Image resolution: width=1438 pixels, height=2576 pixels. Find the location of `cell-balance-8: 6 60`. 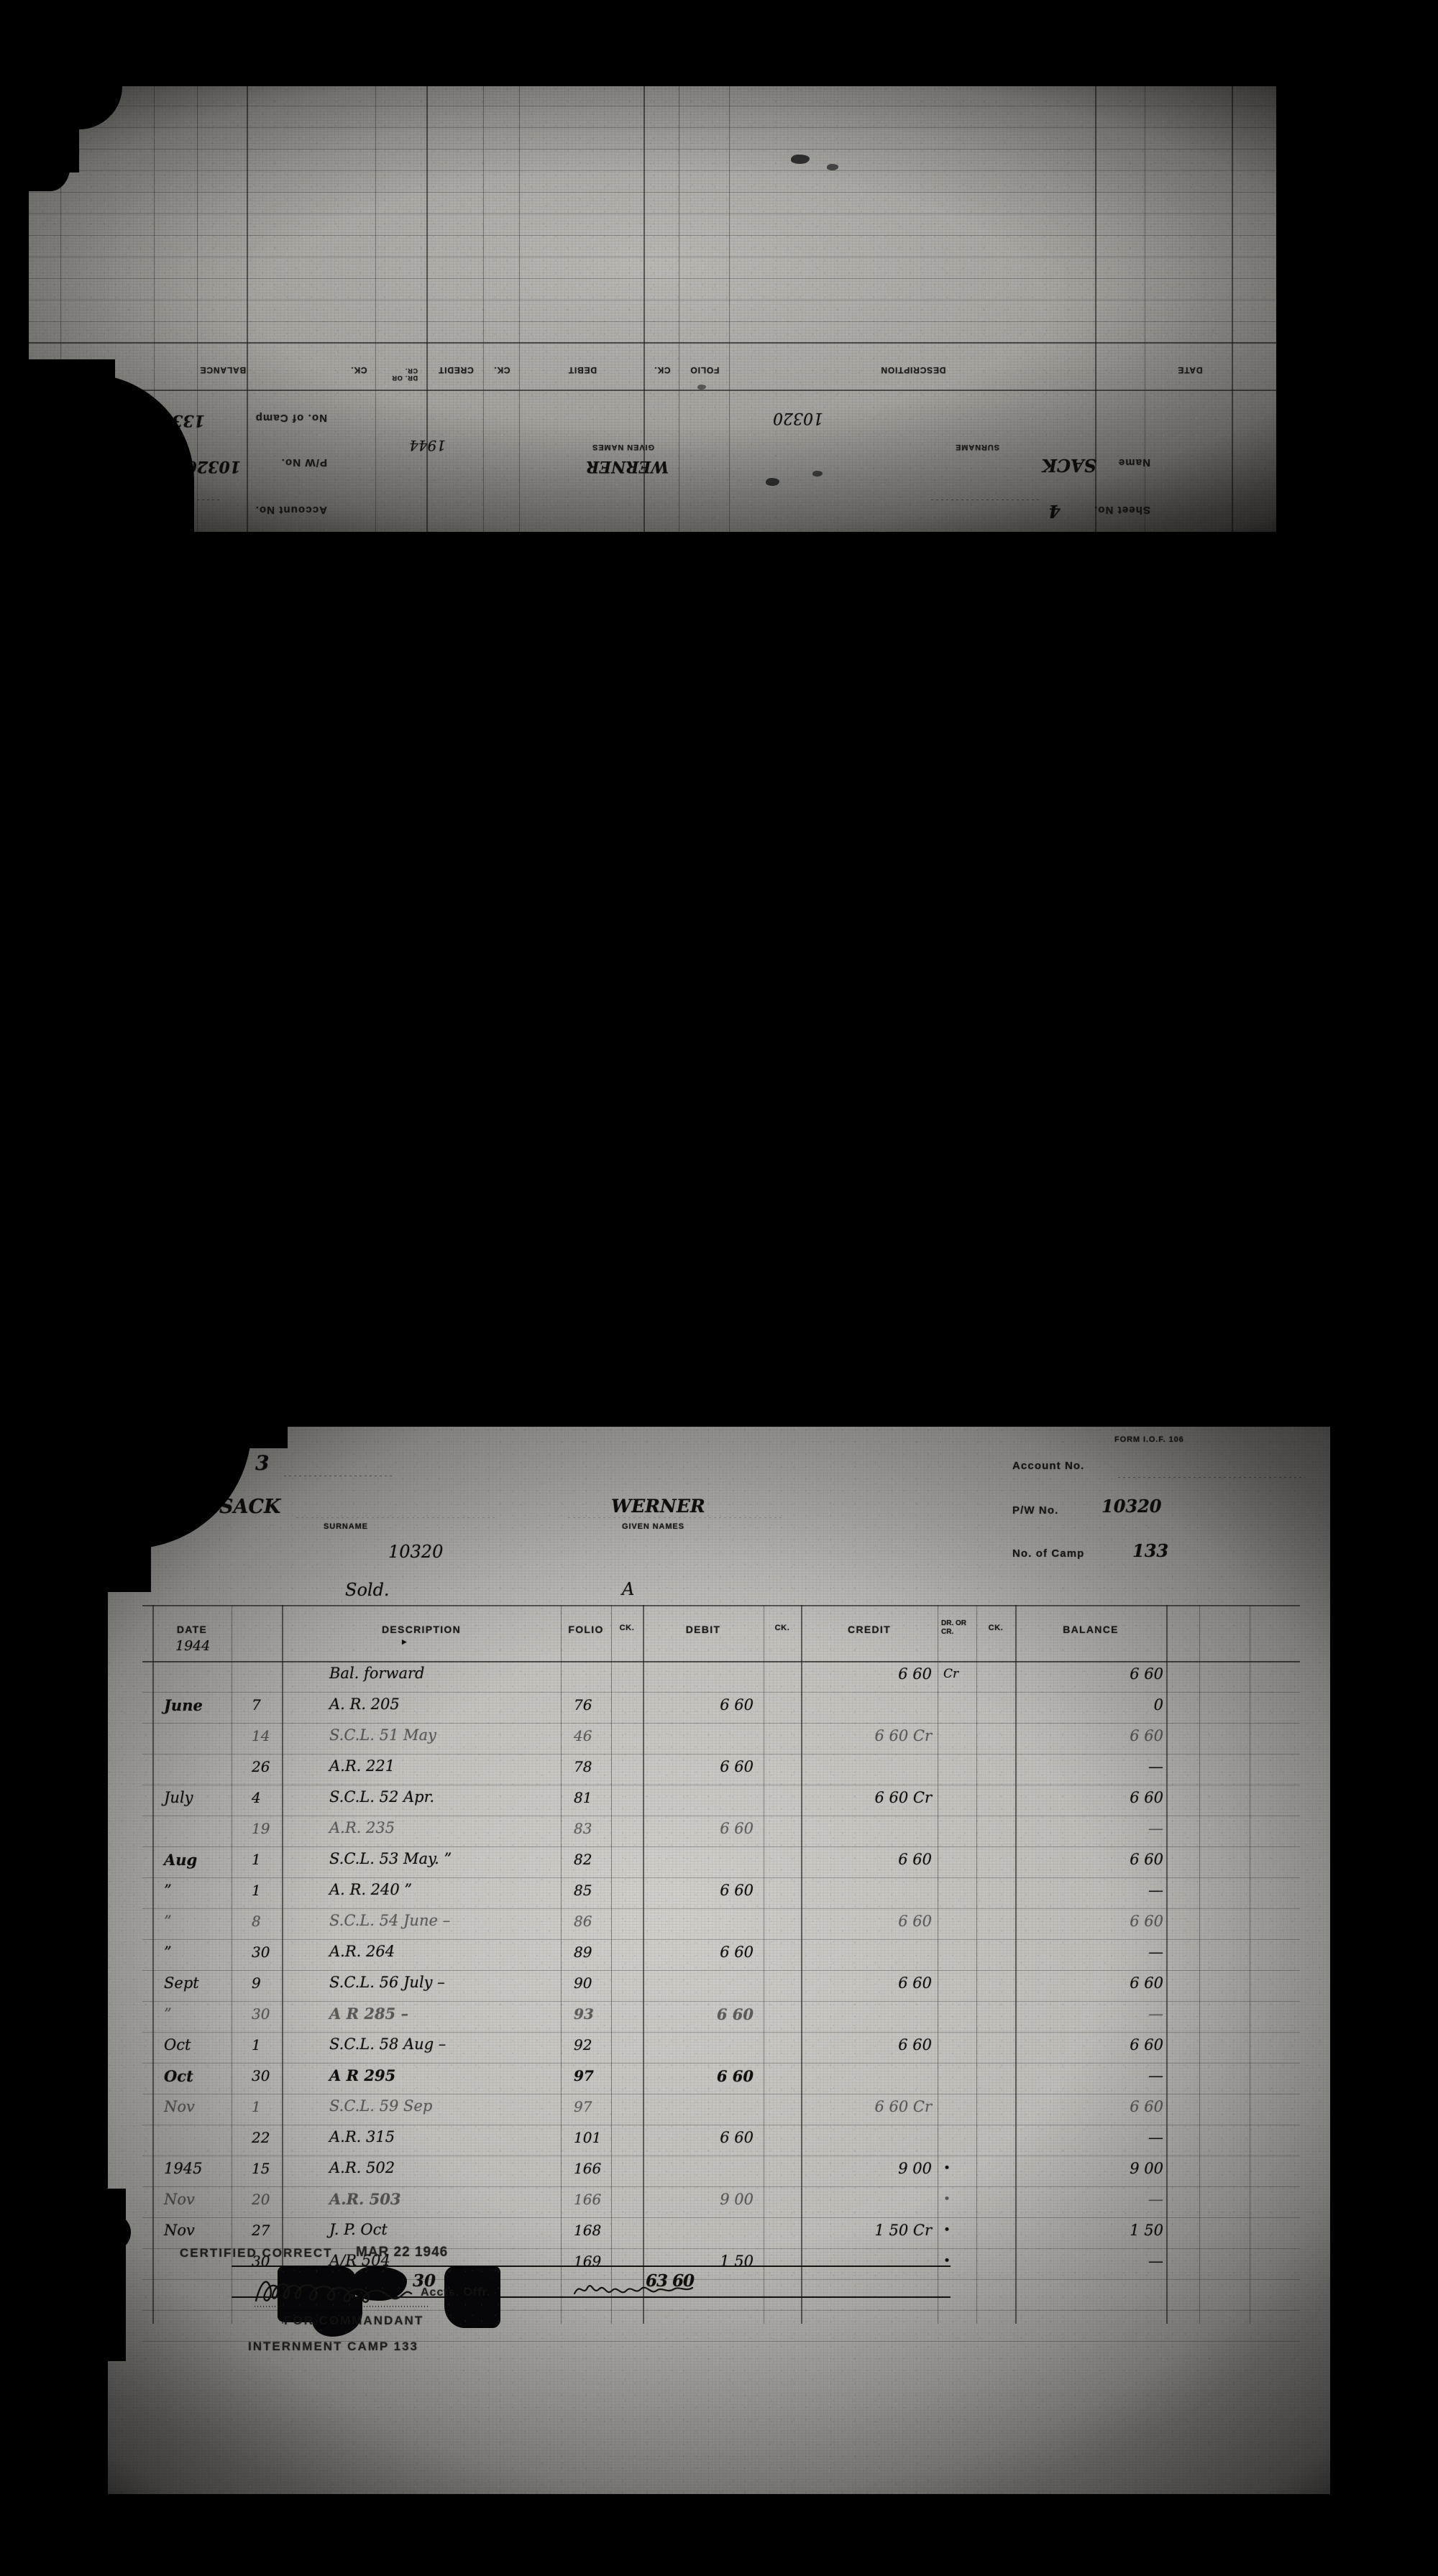

cell-balance-8: 6 60 is located at coordinates (1146, 1921).